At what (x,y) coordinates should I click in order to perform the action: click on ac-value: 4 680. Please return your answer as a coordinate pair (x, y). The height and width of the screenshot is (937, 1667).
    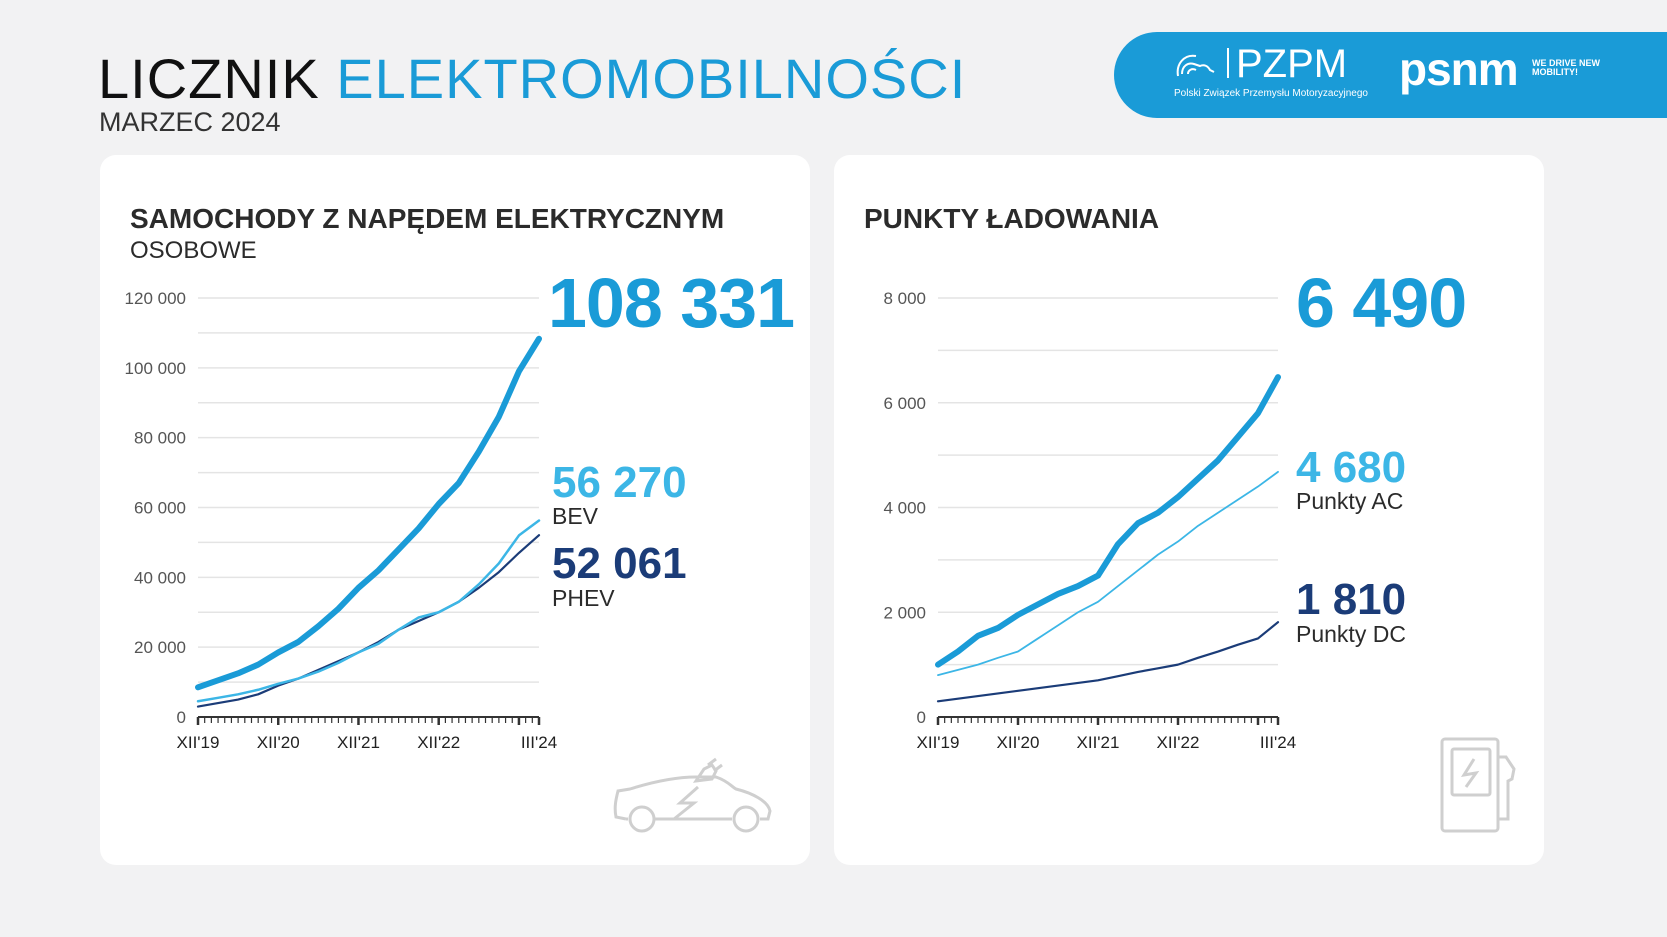
    Looking at the image, I should click on (1351, 467).